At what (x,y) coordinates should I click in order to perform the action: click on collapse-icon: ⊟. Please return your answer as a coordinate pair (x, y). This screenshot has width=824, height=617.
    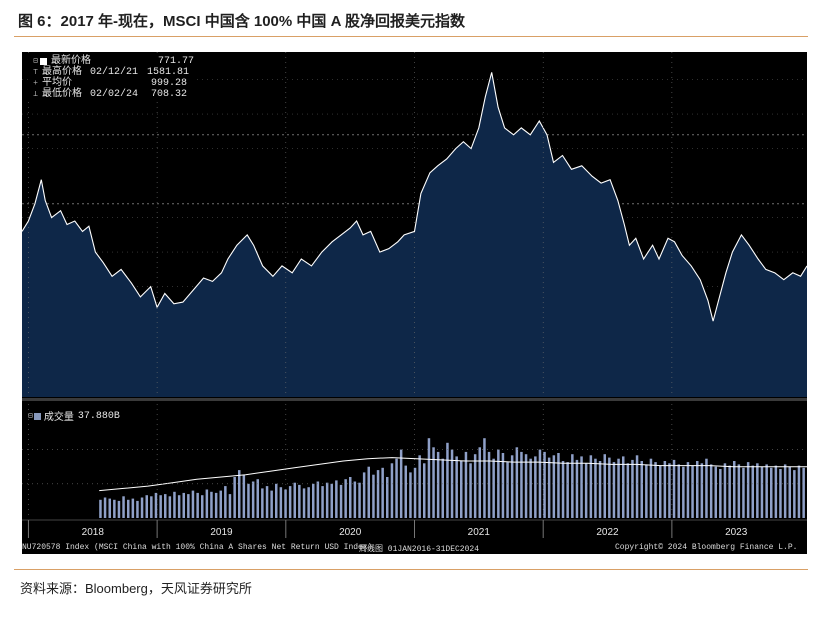
    Looking at the image, I should click on (35, 61).